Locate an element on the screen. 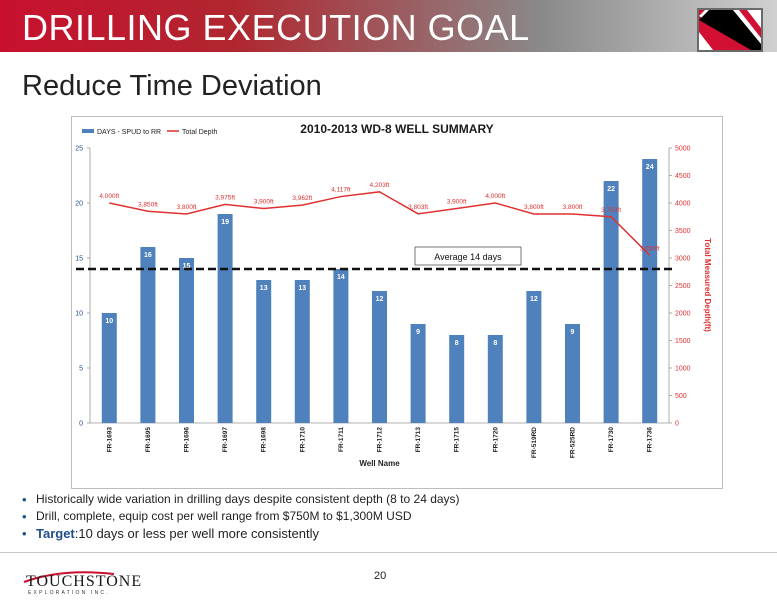 This screenshot has width=777, height=600. x-tick-label: FR-1697 is located at coordinates (225, 440).